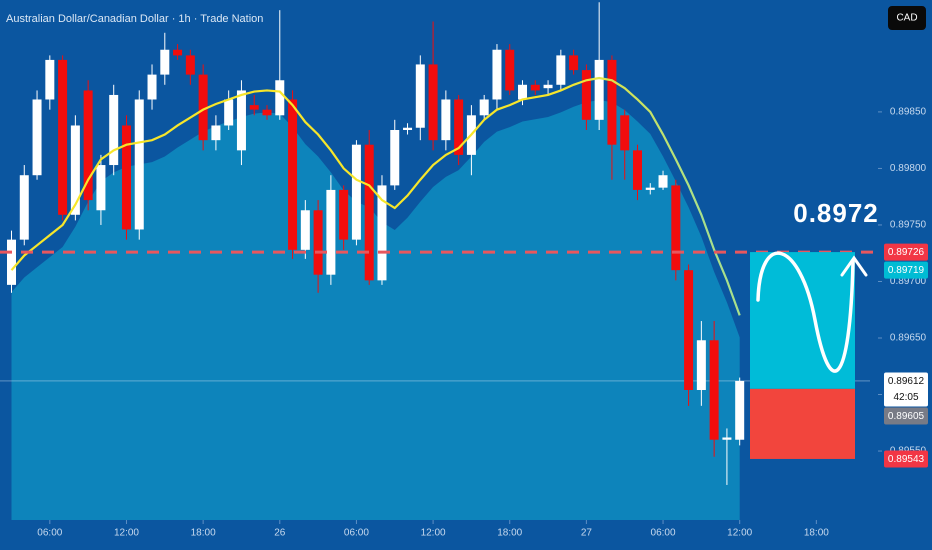 This screenshot has height=550, width=932. I want to click on x-axis-band, so click(466, 535).